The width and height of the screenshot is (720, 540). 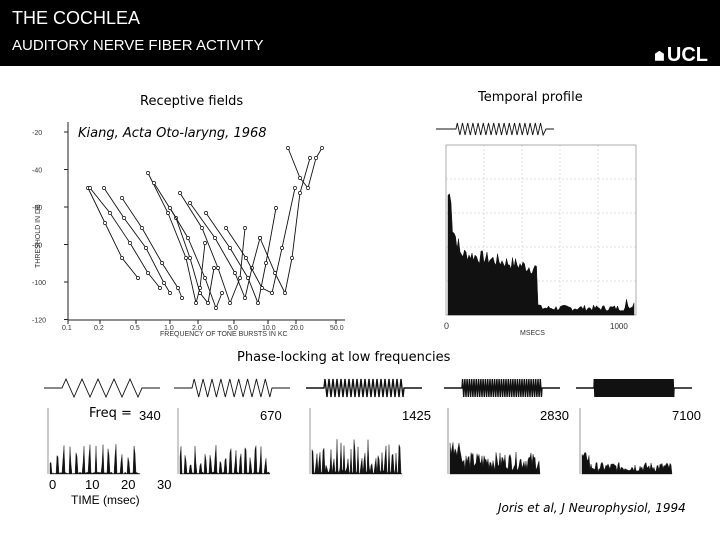 I want to click on x-tick-group: 0.1 0.2 0.5 1.0 2.0 5.0 10.0 20.0 50.0, so click(x=203, y=326).